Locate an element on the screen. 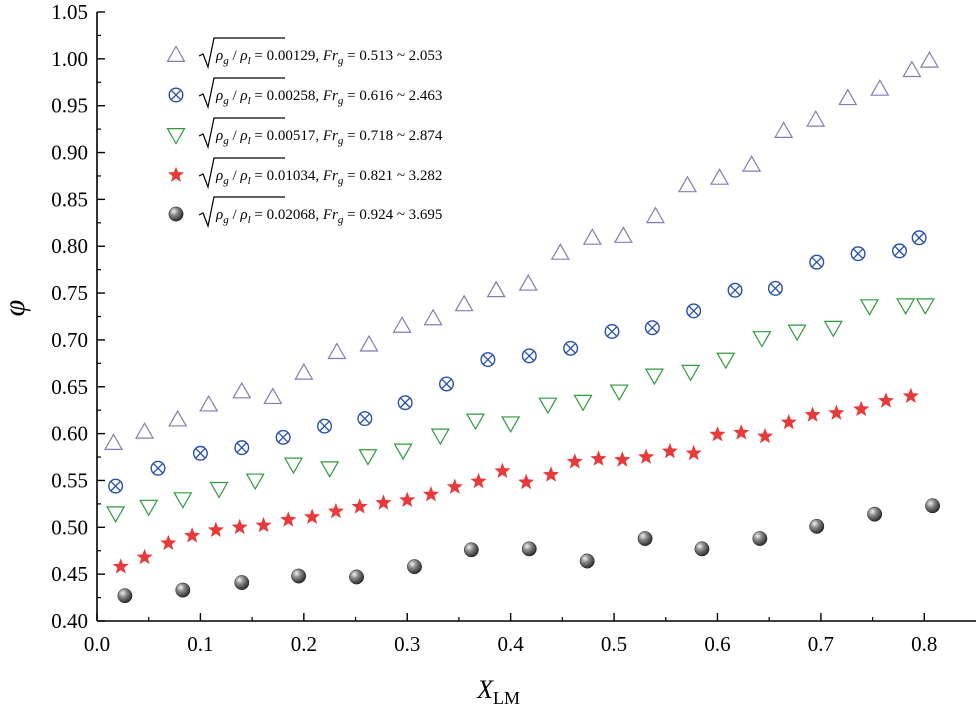 The image size is (976, 707). y-tick-label: 0.90 is located at coordinates (69, 153).